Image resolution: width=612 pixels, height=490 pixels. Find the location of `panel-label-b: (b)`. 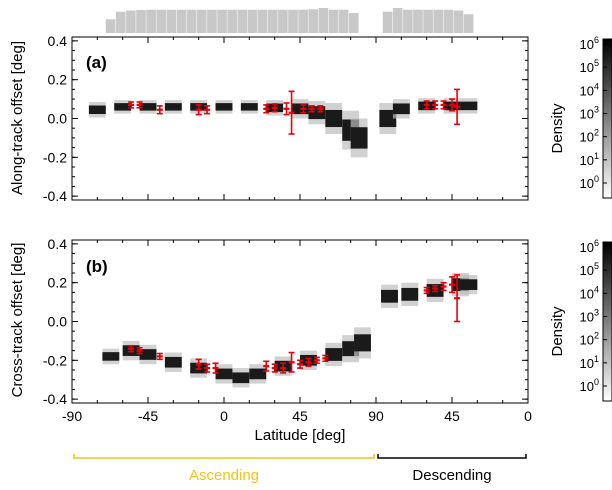

panel-label-b: (b) is located at coordinates (97, 266).